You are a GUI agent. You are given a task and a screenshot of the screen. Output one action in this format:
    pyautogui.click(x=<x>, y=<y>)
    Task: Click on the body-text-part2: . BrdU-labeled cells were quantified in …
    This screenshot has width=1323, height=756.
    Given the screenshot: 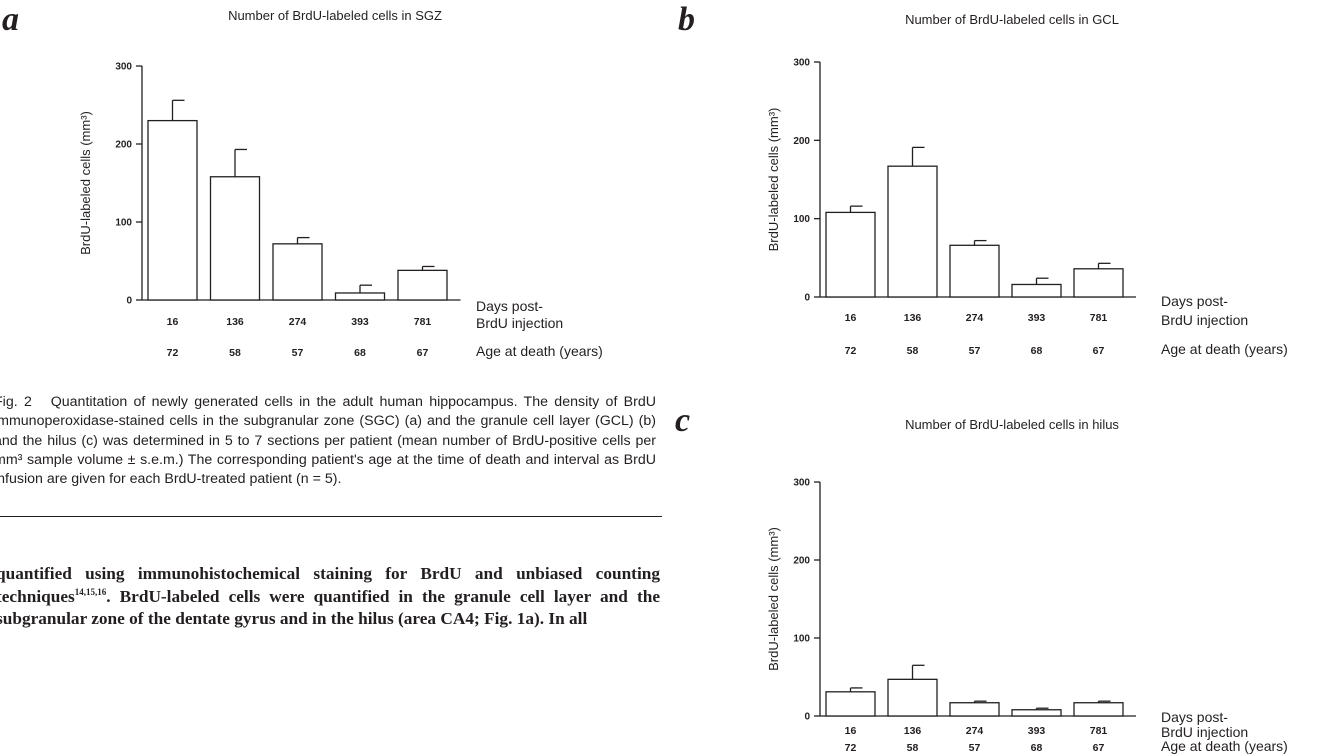 What is the action you would take?
    pyautogui.click(x=330, y=607)
    